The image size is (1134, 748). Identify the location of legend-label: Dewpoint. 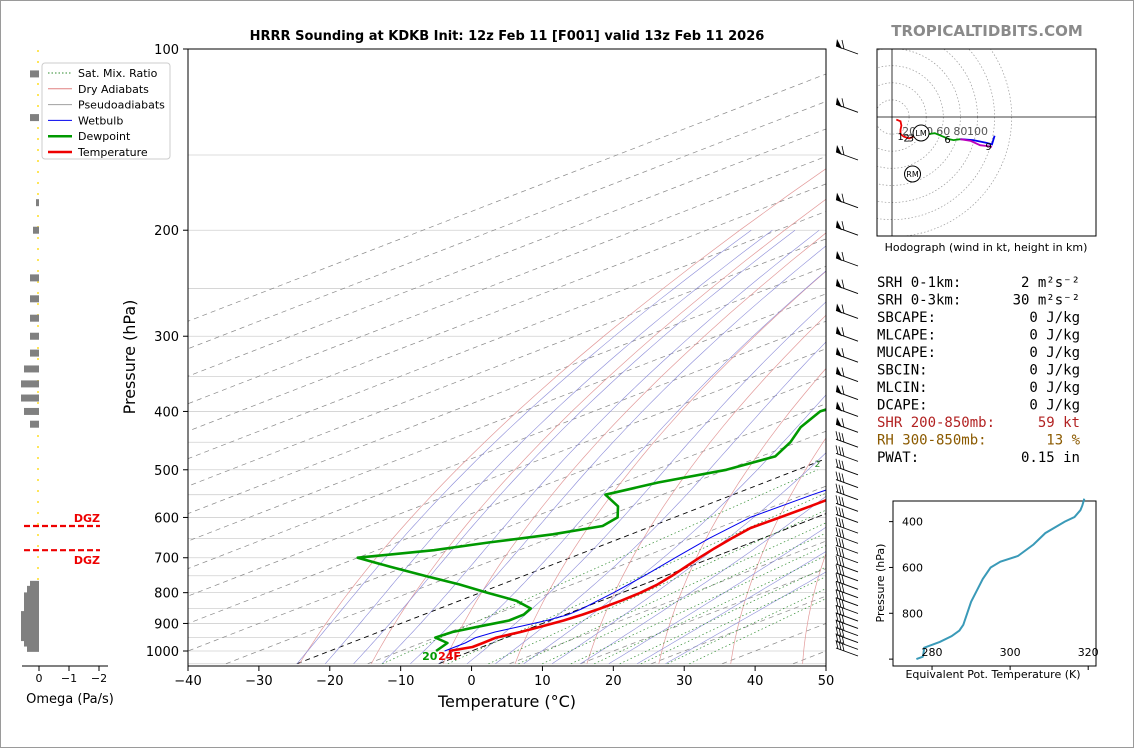
(104, 136).